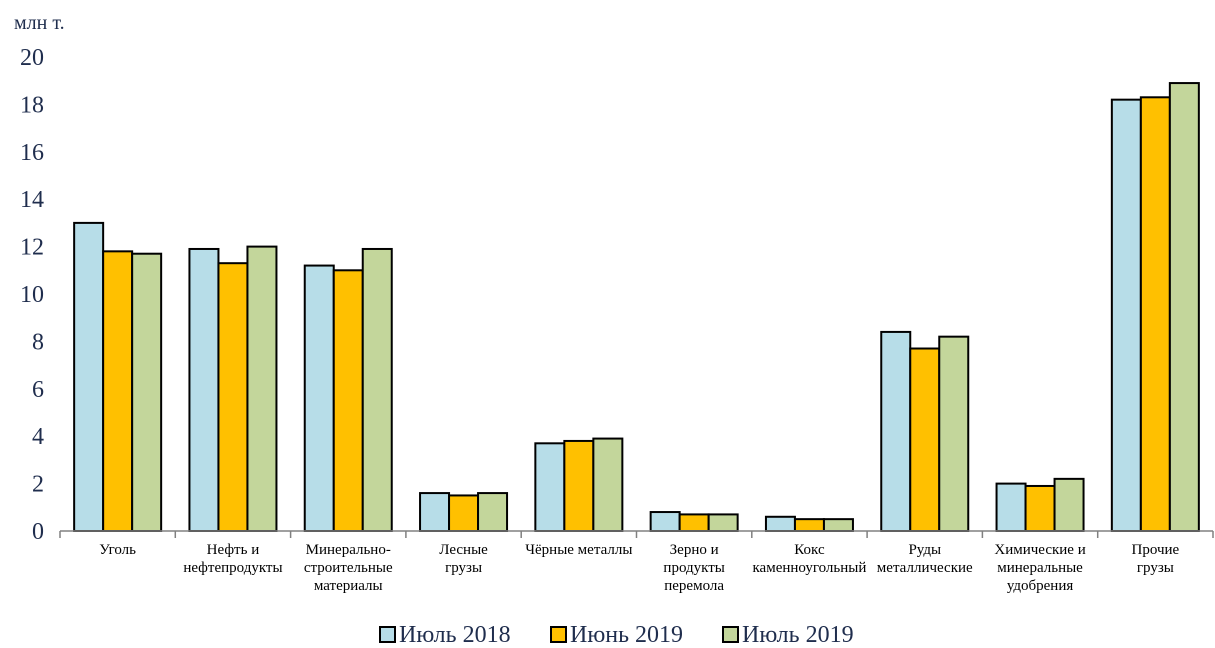 The height and width of the screenshot is (648, 1215). I want to click on y-tick-label: 4, so click(38, 437).